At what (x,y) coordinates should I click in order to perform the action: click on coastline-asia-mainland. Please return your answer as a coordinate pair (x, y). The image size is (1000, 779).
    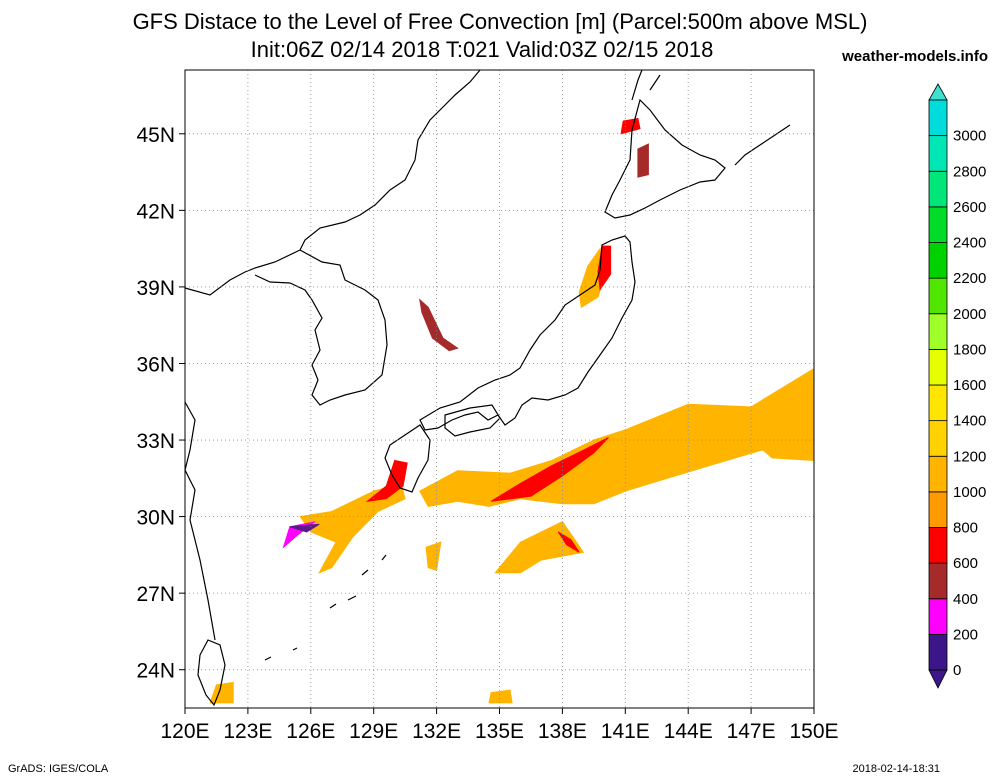
    Looking at the image, I should click on (332, 182).